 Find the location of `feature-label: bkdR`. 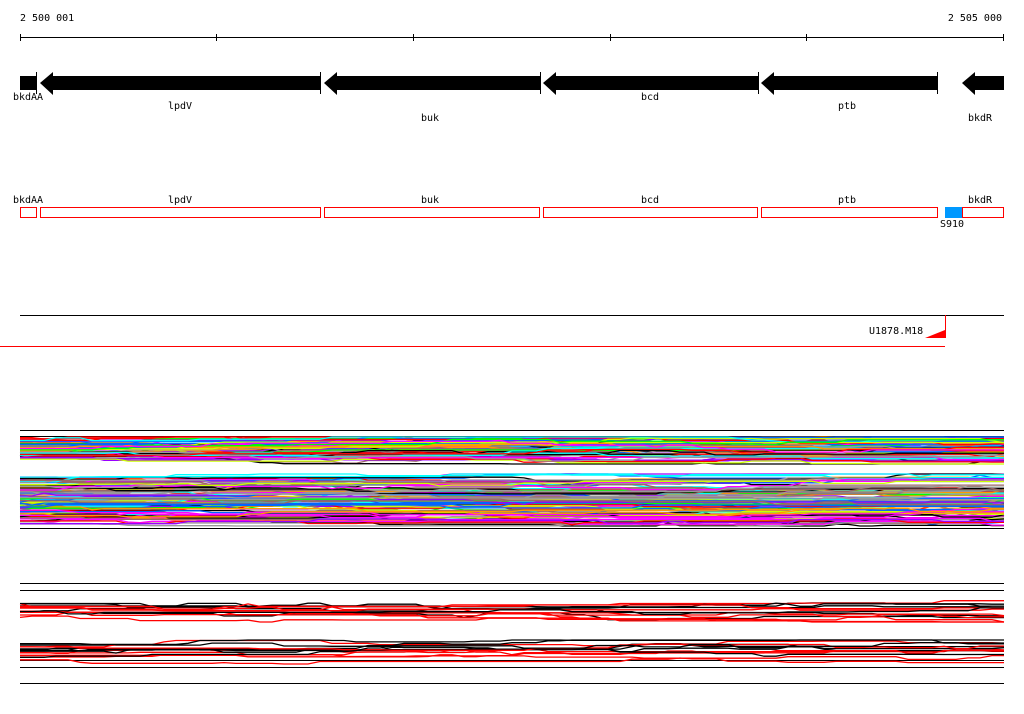

feature-label: bkdR is located at coordinates (980, 200).